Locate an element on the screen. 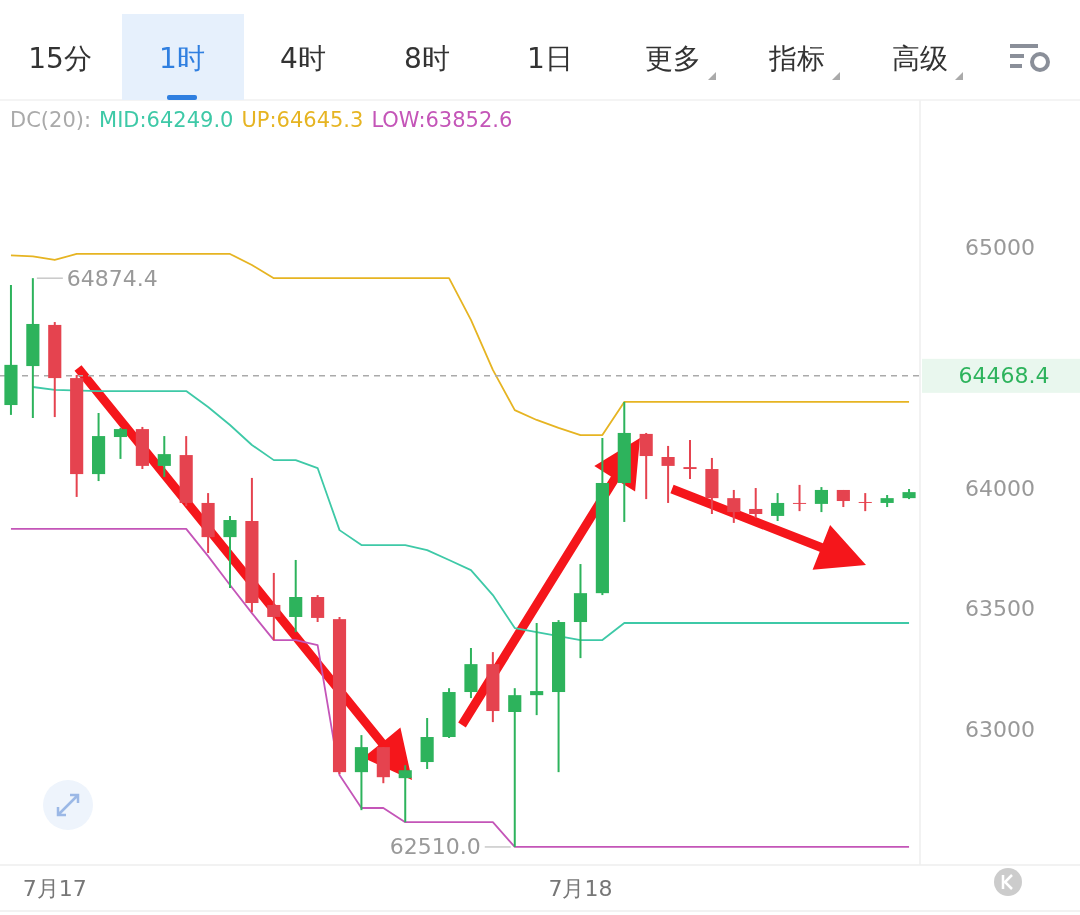 This screenshot has width=1080, height=915. annotation: 64874.4 is located at coordinates (112, 278).